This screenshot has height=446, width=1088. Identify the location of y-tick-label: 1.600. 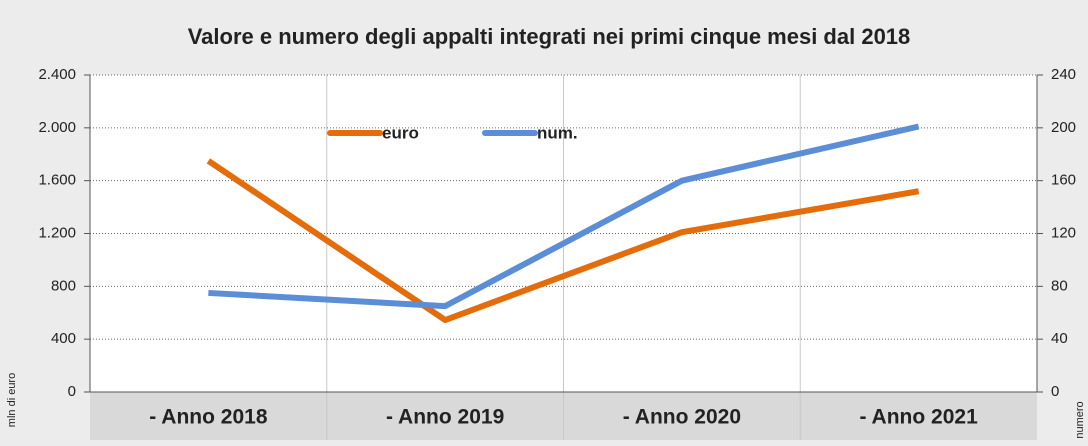
(57, 180).